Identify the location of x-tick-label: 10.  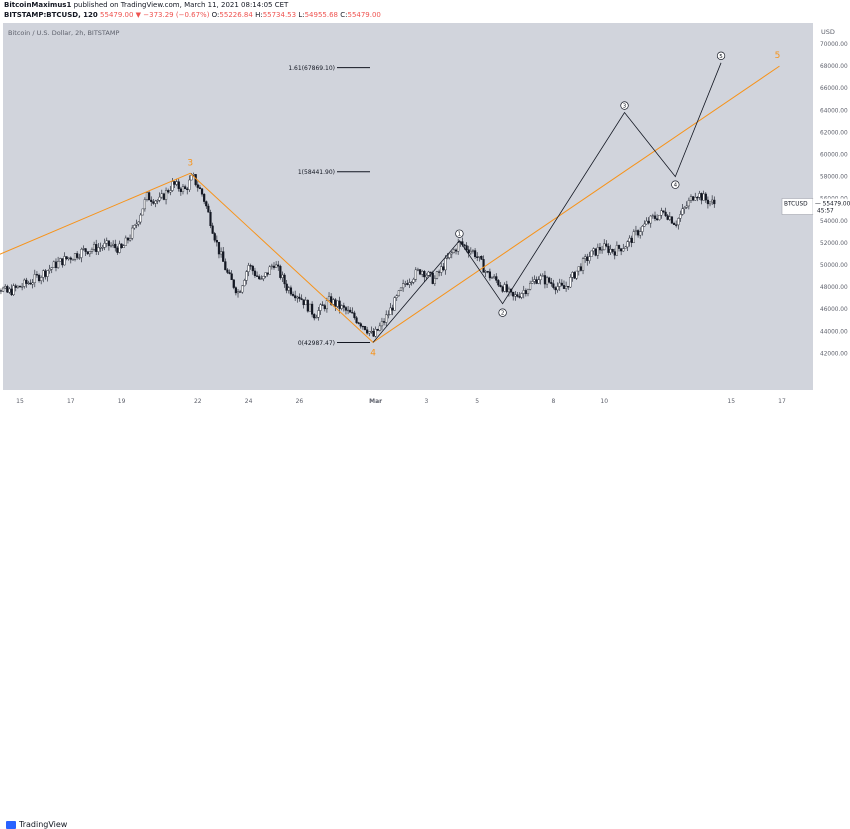
(604, 401).